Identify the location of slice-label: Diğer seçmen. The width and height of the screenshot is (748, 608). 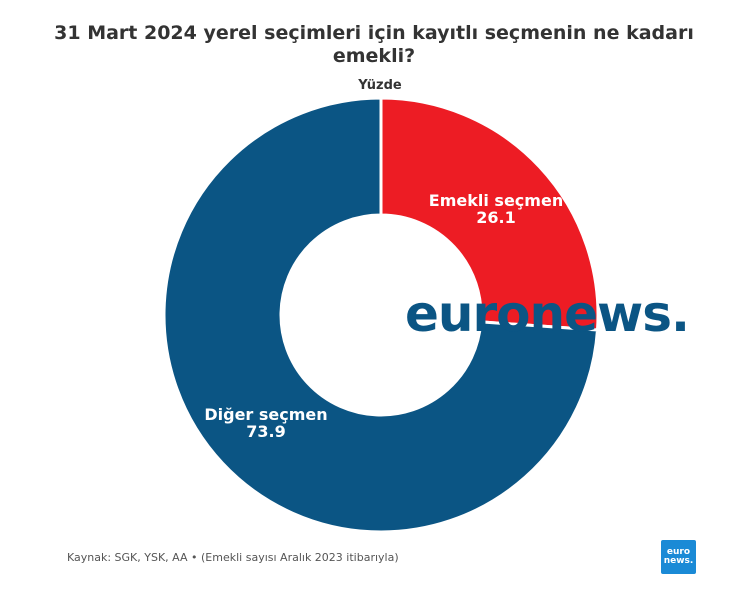
(265, 414).